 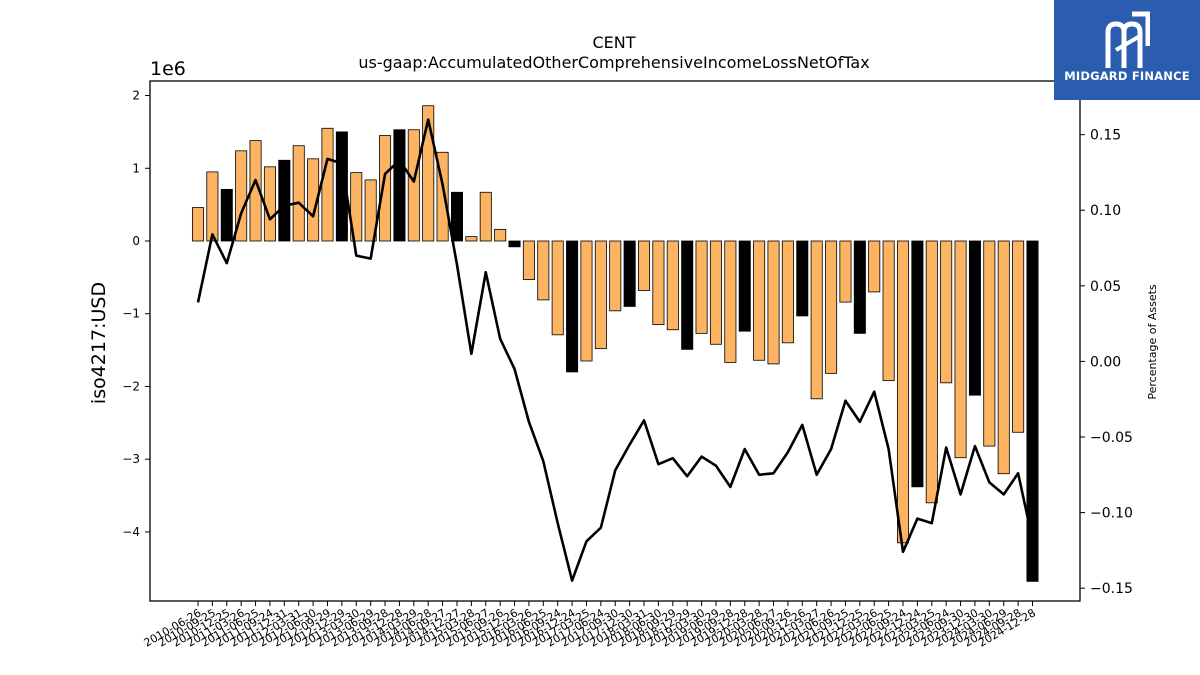 I want to click on brand-logo: MIDGARD FINANCE, so click(x=1127, y=50).